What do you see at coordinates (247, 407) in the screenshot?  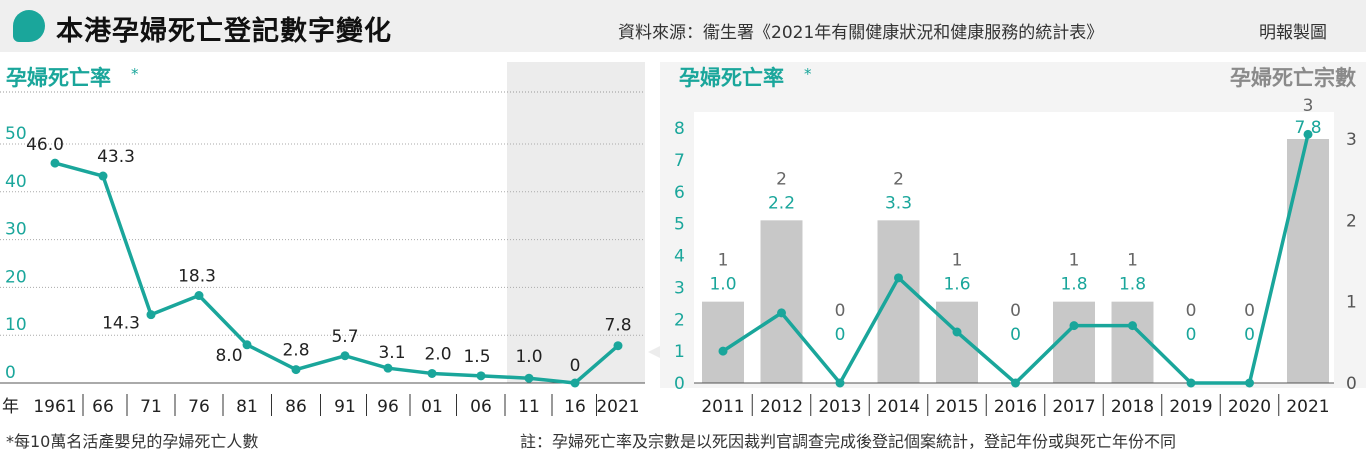 I see `left-x-tick: 81` at bounding box center [247, 407].